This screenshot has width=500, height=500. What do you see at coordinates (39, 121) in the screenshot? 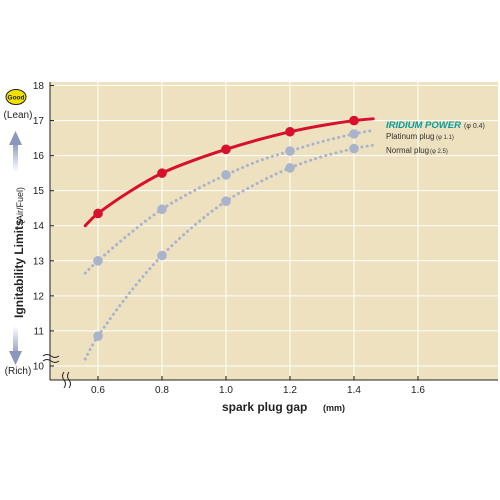
I see `y-tick-label: 17` at bounding box center [39, 121].